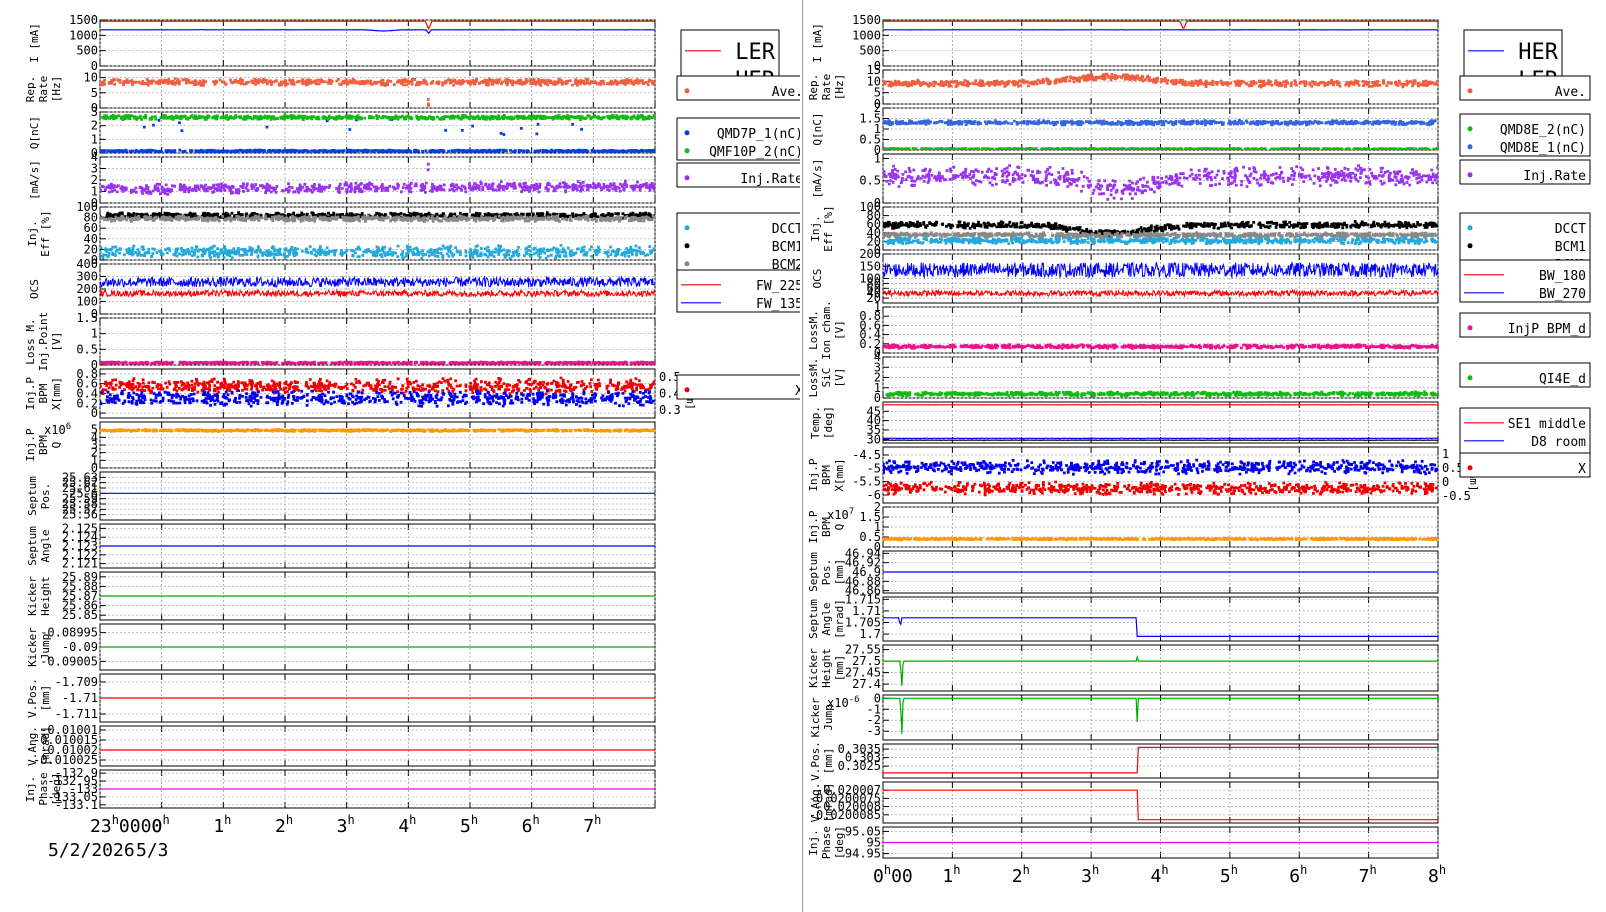 The image size is (1606, 912). What do you see at coordinates (874, 843) in the screenshot?
I see `y-tick-label: 95` at bounding box center [874, 843].